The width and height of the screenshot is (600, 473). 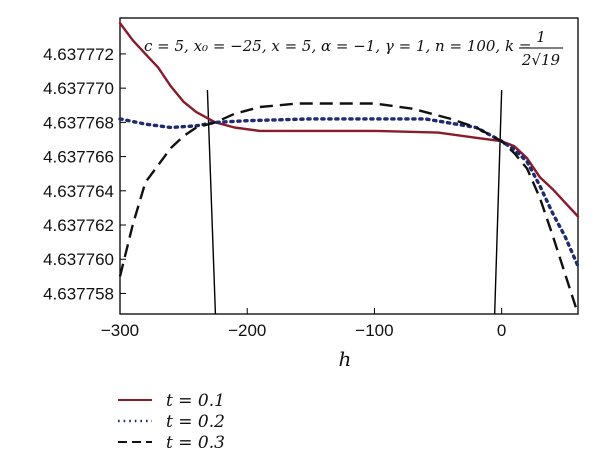 What do you see at coordinates (78, 157) in the screenshot?
I see `y-tick-label: 4.637766` at bounding box center [78, 157].